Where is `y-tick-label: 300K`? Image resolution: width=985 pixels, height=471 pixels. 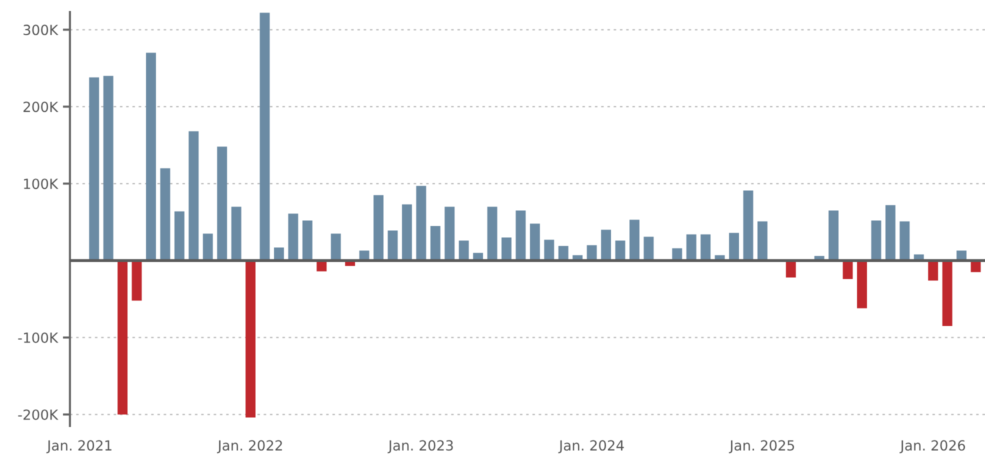 y-tick-label: 300K is located at coordinates (41, 30).